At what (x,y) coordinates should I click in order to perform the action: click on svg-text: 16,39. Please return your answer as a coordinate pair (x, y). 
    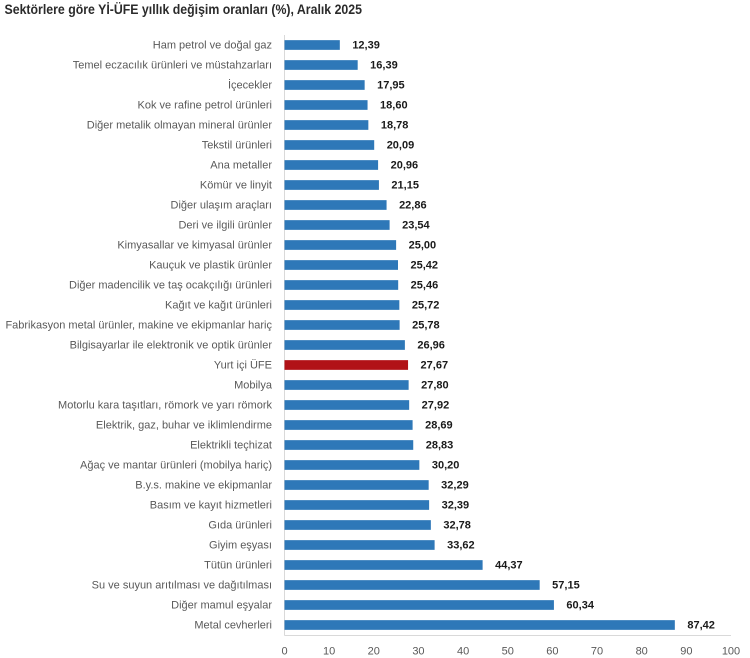
    Looking at the image, I should click on (384, 66).